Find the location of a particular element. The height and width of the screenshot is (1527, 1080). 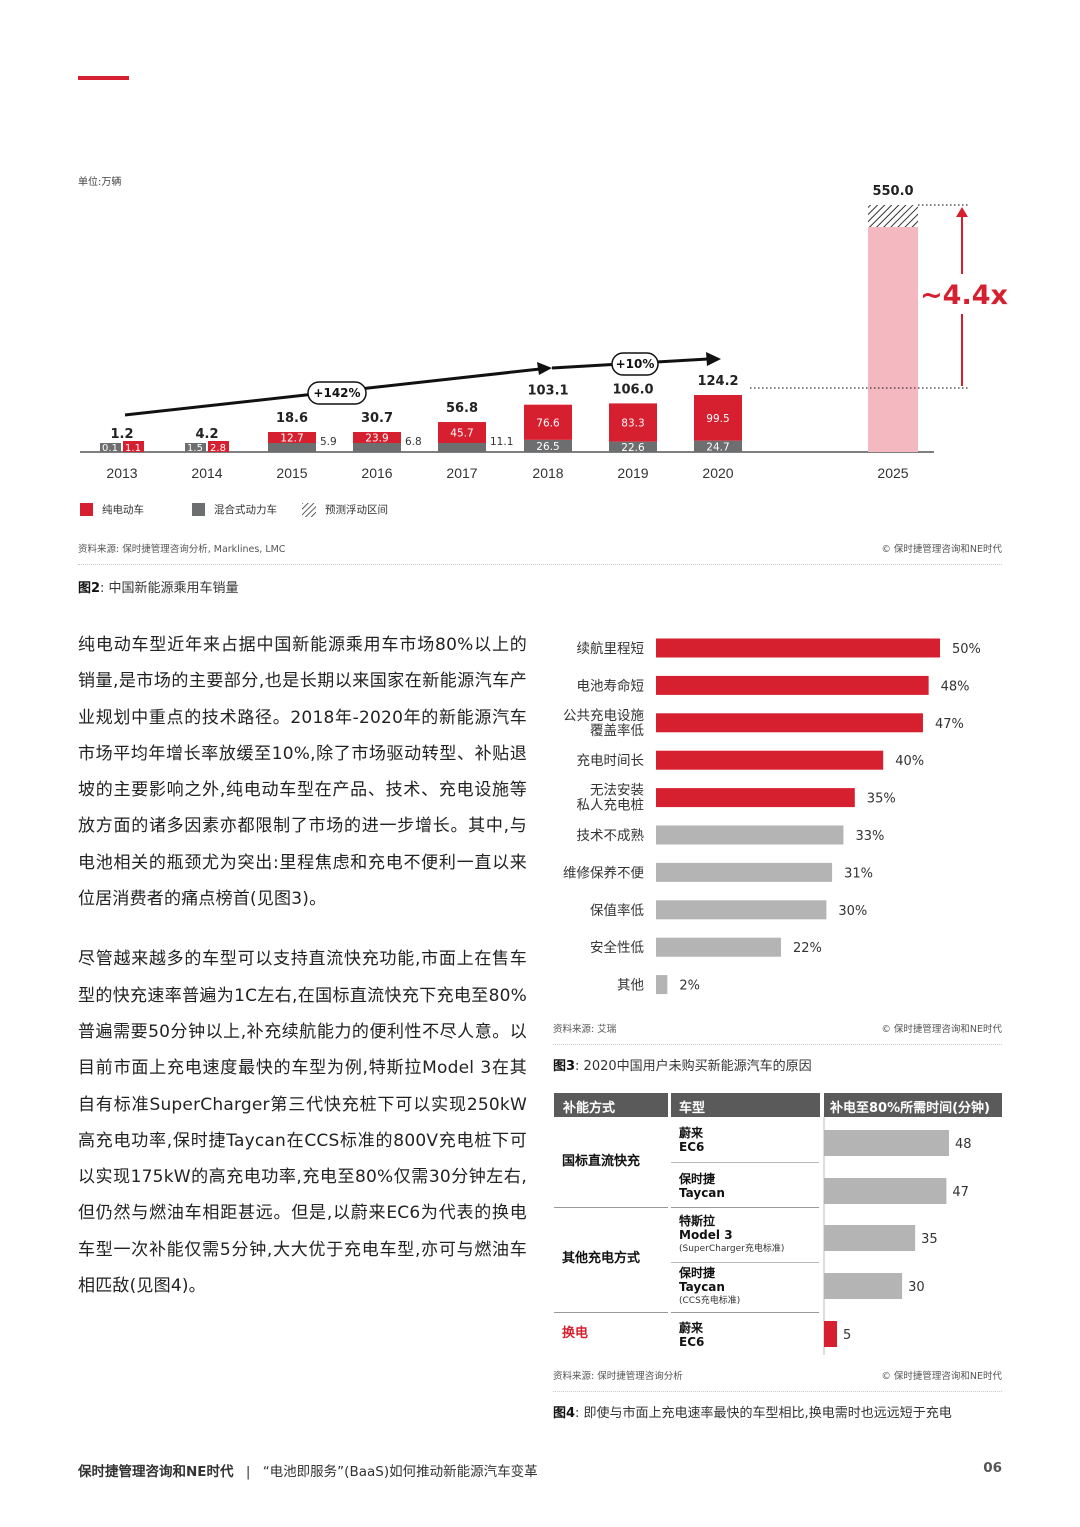

fig4-model-2: 保时捷 Taycan is located at coordinates (702, 1186).